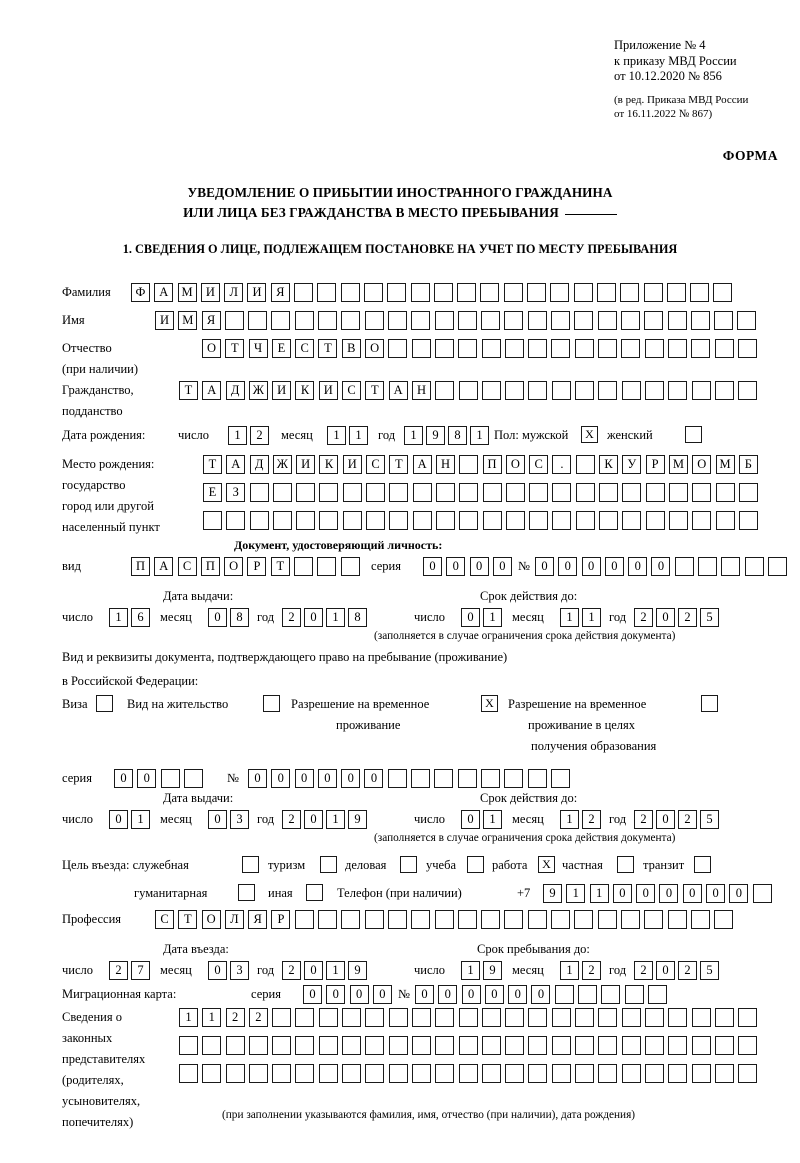 The width and height of the screenshot is (800, 1163). I want to click on form-cell: 6, so click(140, 617).